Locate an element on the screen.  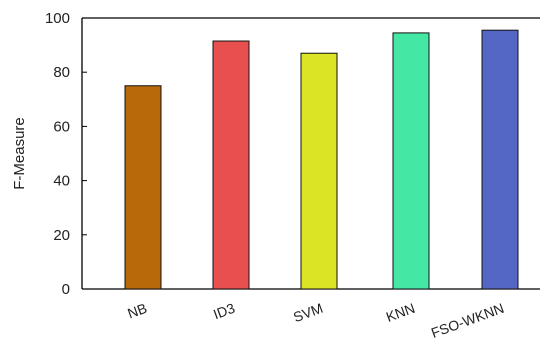
y-tick-label: 60 is located at coordinates (61, 126).